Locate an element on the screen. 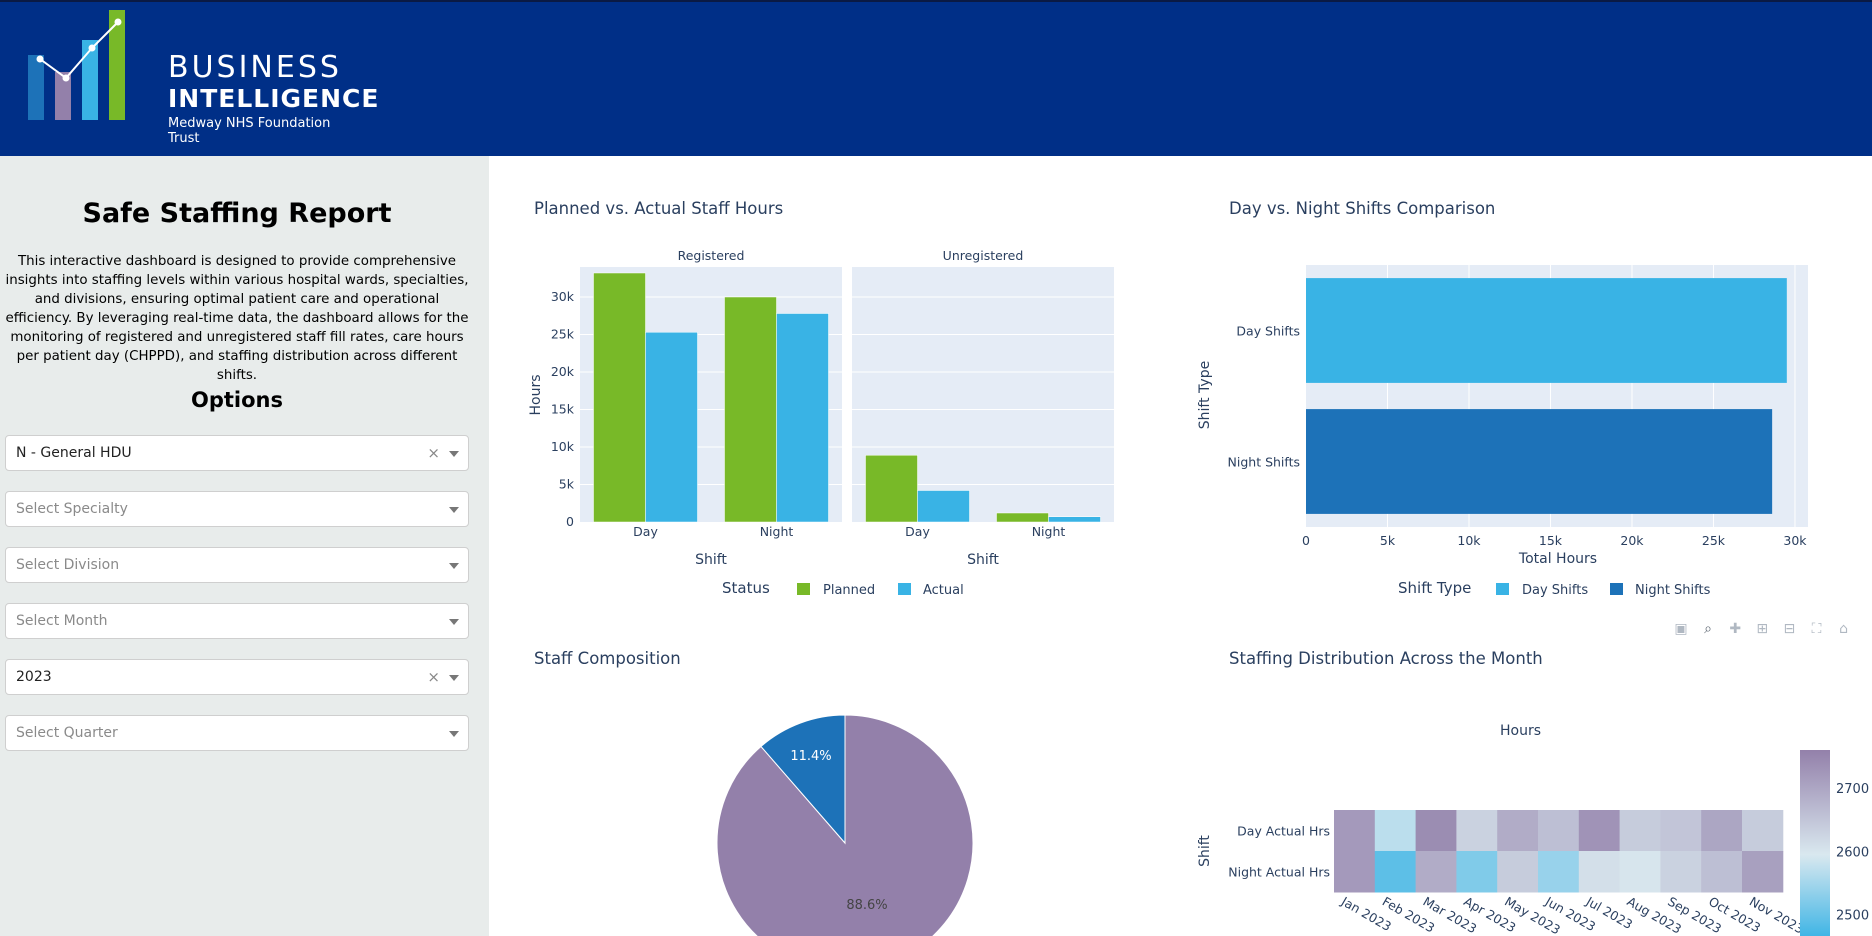 The width and height of the screenshot is (1872, 936). month-dropdown-placeholder: Select Month is located at coordinates (62, 621).